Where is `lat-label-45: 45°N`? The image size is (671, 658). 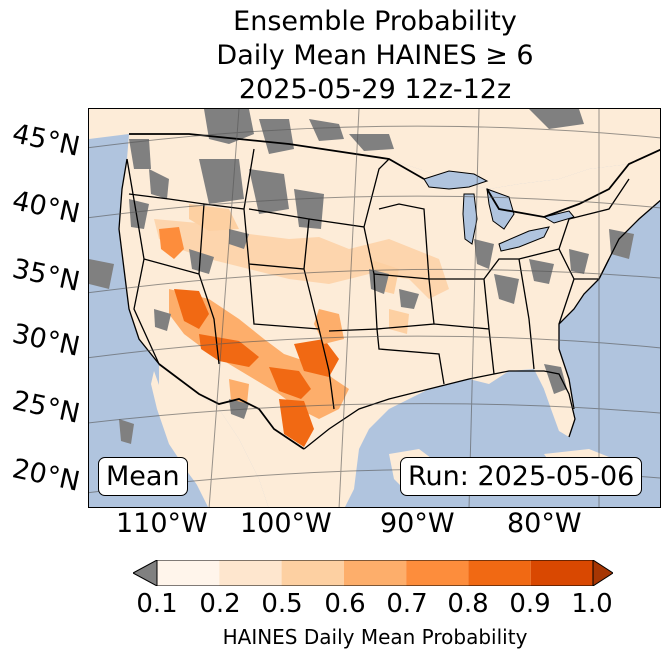
lat-label-45: 45°N is located at coordinates (46, 140).